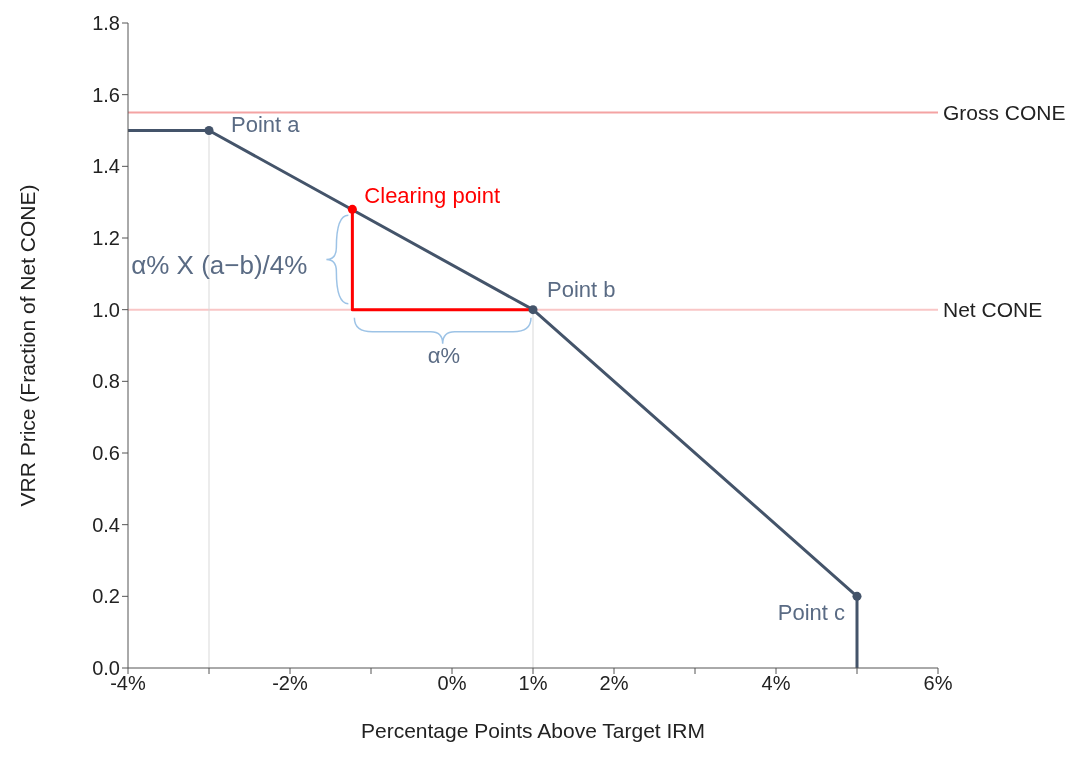  What do you see at coordinates (106, 453) in the screenshot?
I see `y-tick-label: 0.6` at bounding box center [106, 453].